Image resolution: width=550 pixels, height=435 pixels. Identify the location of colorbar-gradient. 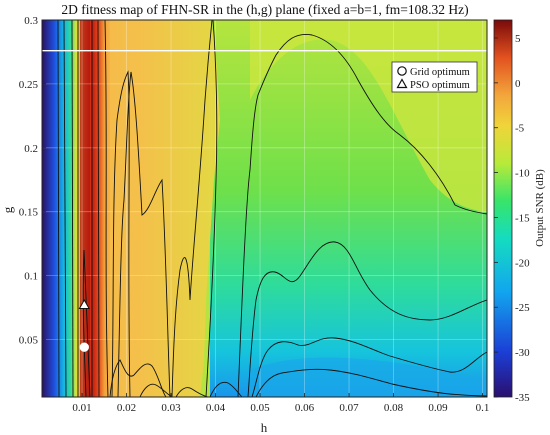
(503, 208).